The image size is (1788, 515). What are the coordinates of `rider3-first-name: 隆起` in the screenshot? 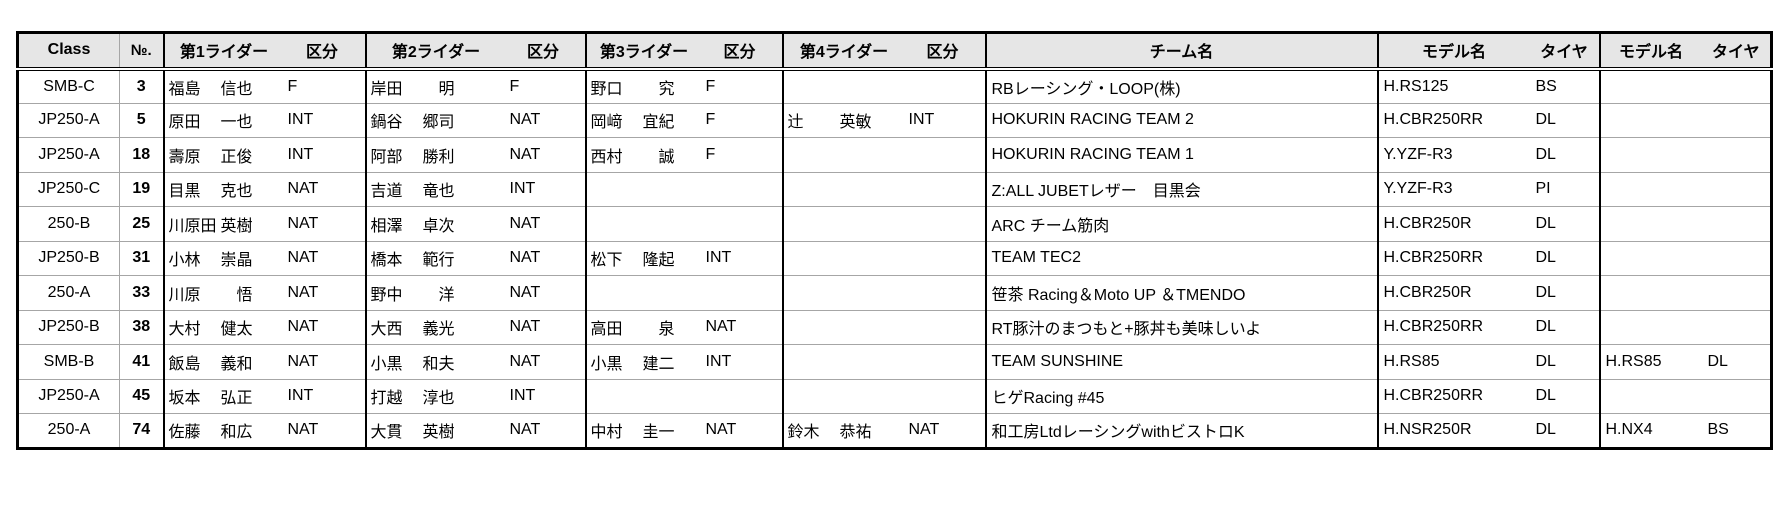 It's located at (658, 261).